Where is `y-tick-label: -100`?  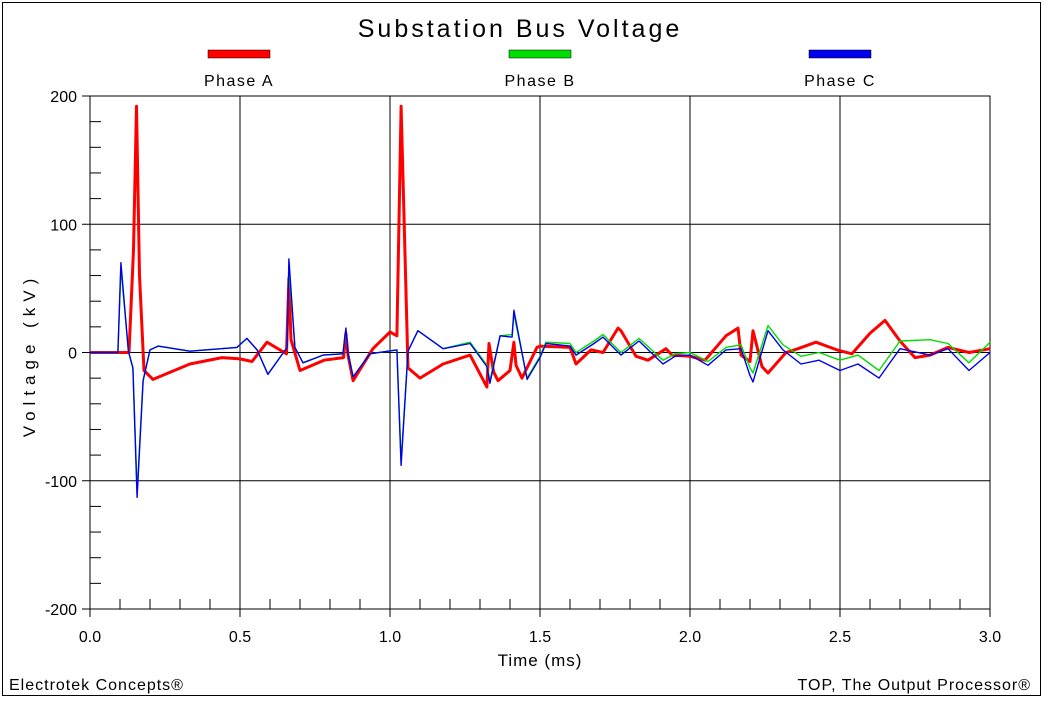
y-tick-label: -100 is located at coordinates (61, 482).